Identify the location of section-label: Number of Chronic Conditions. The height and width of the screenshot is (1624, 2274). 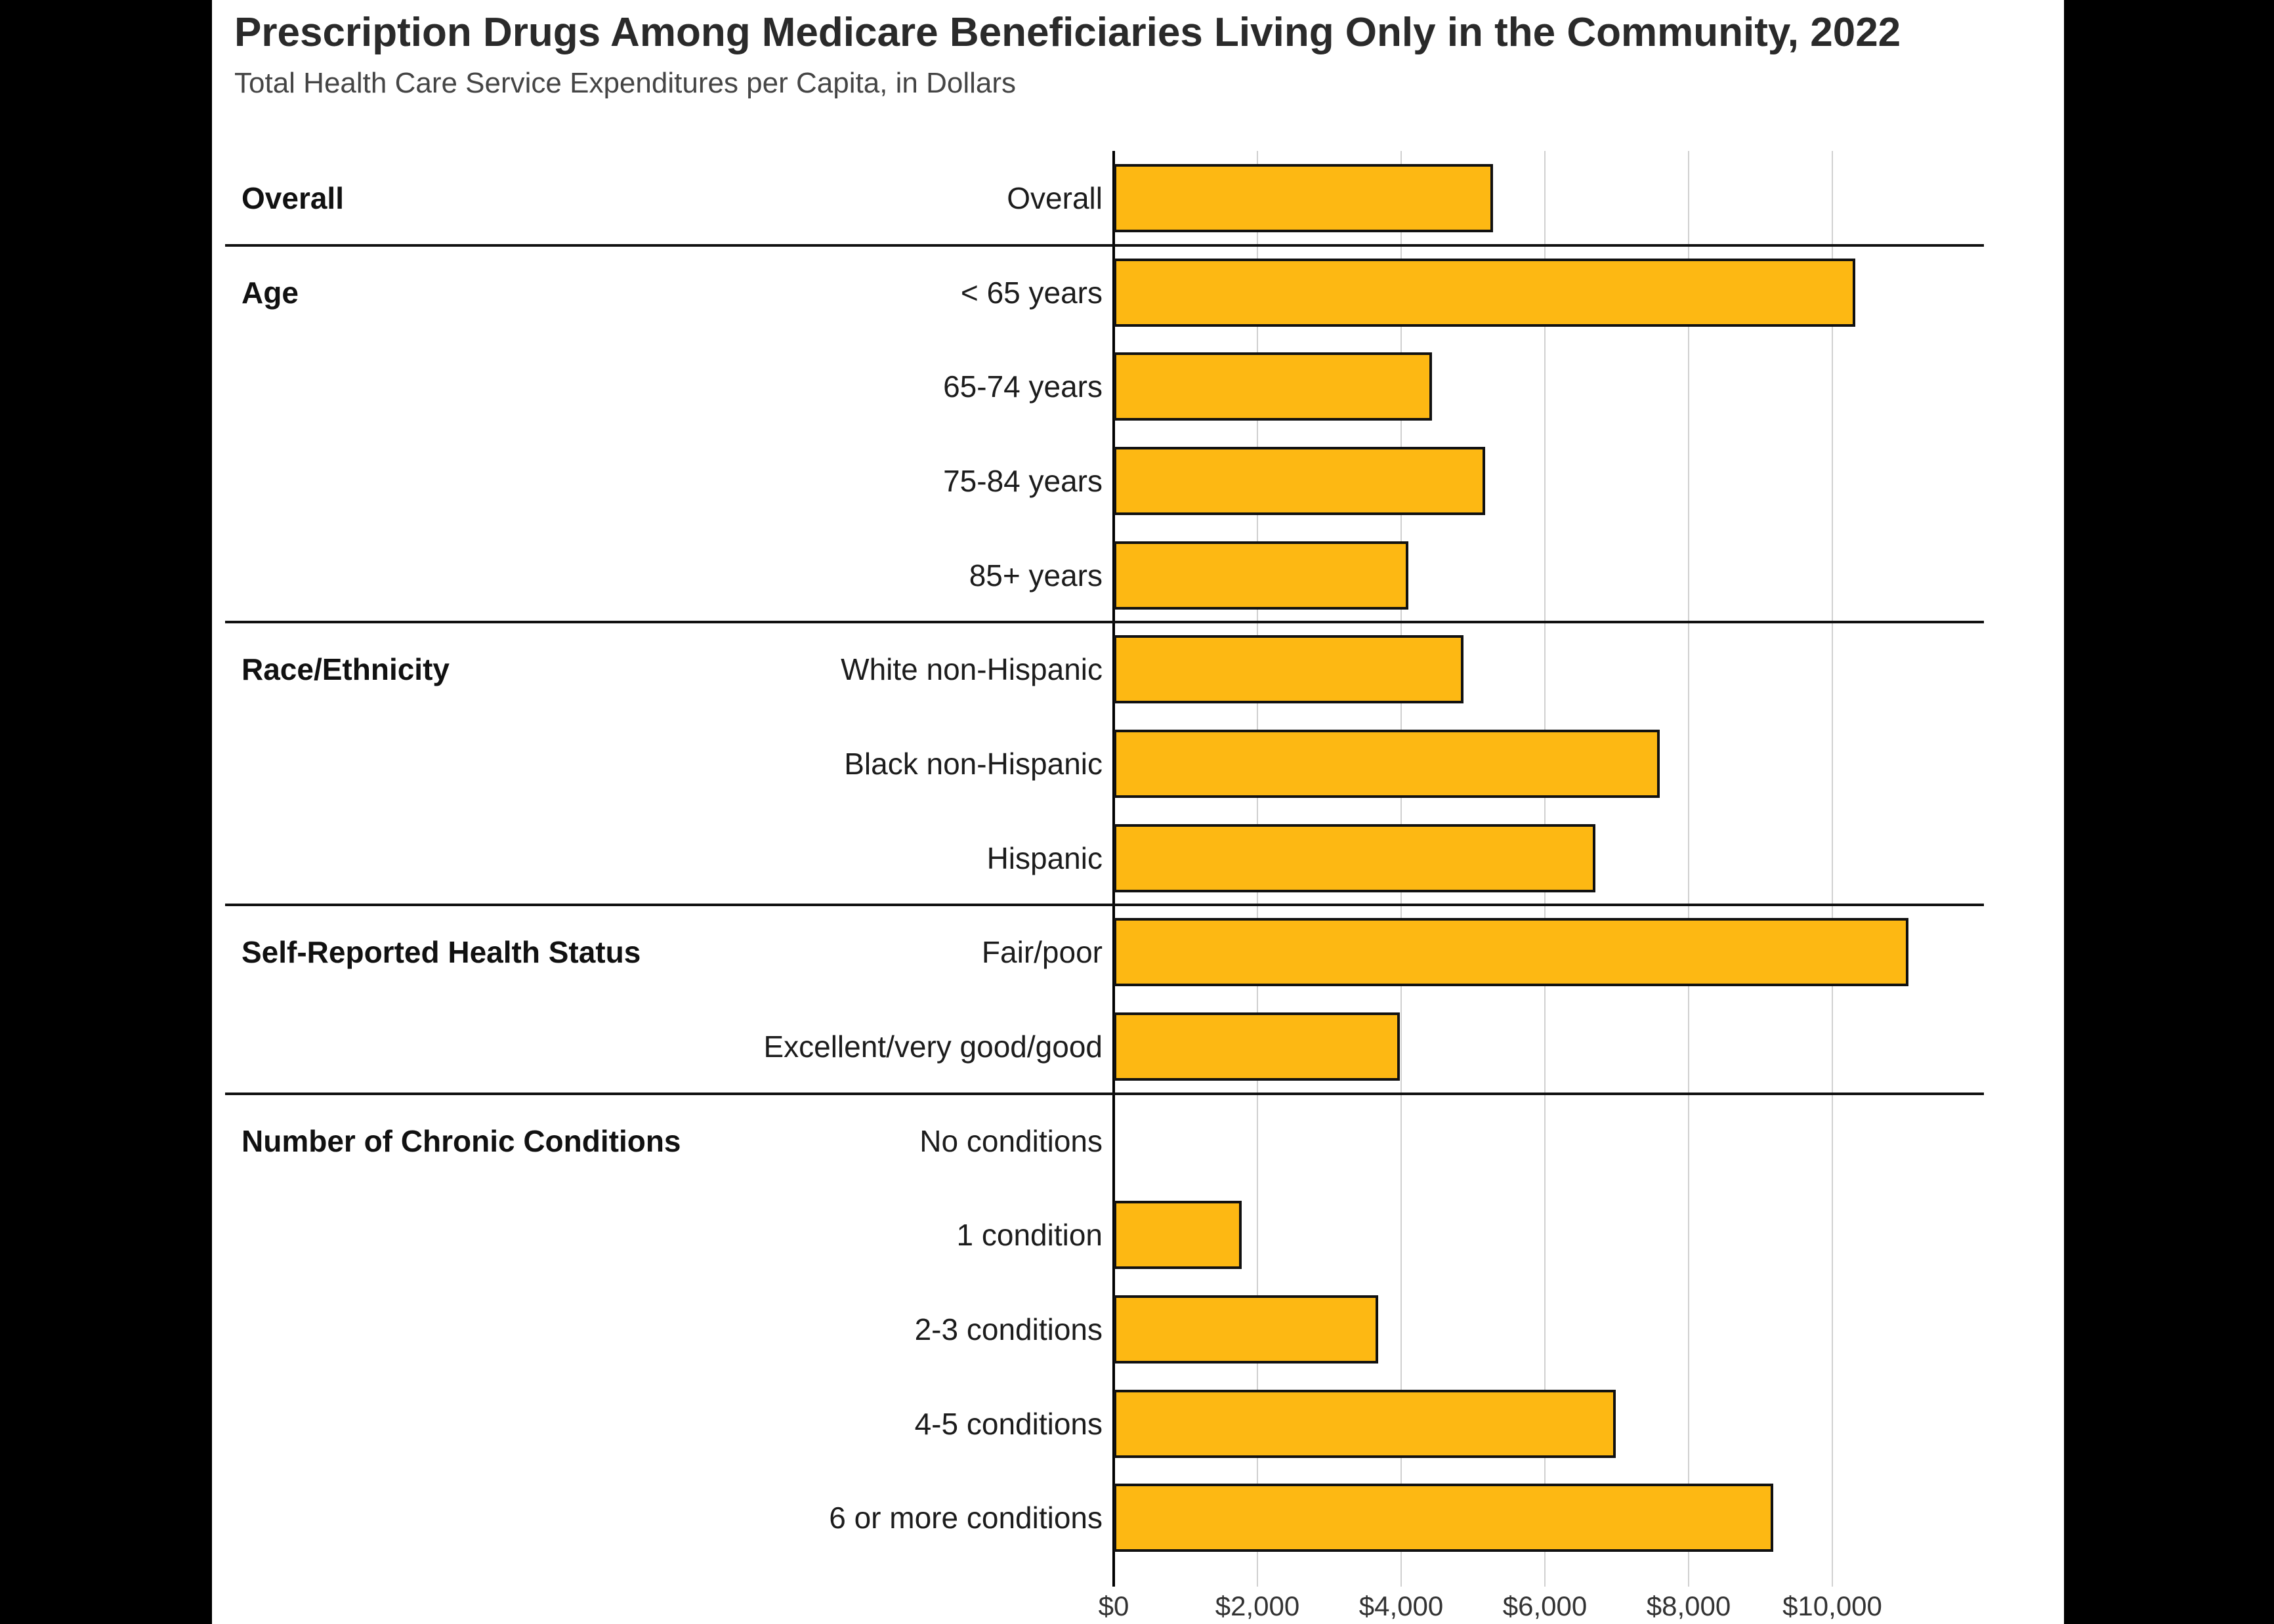
(461, 1140).